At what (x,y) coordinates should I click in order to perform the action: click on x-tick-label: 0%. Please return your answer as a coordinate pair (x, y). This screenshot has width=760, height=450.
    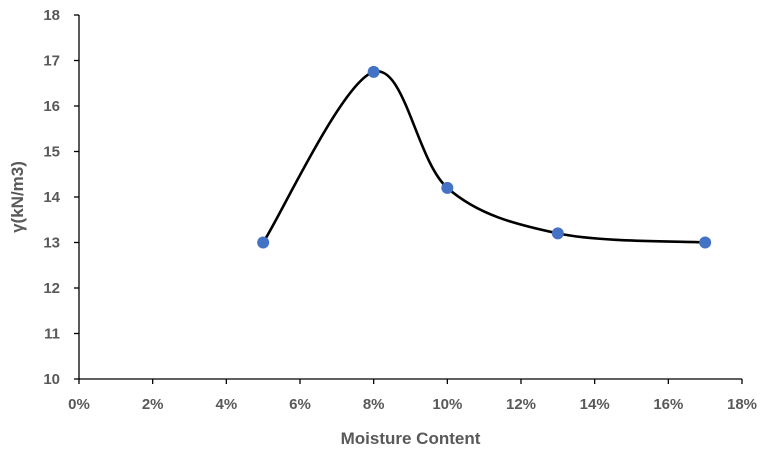
    Looking at the image, I should click on (79, 404).